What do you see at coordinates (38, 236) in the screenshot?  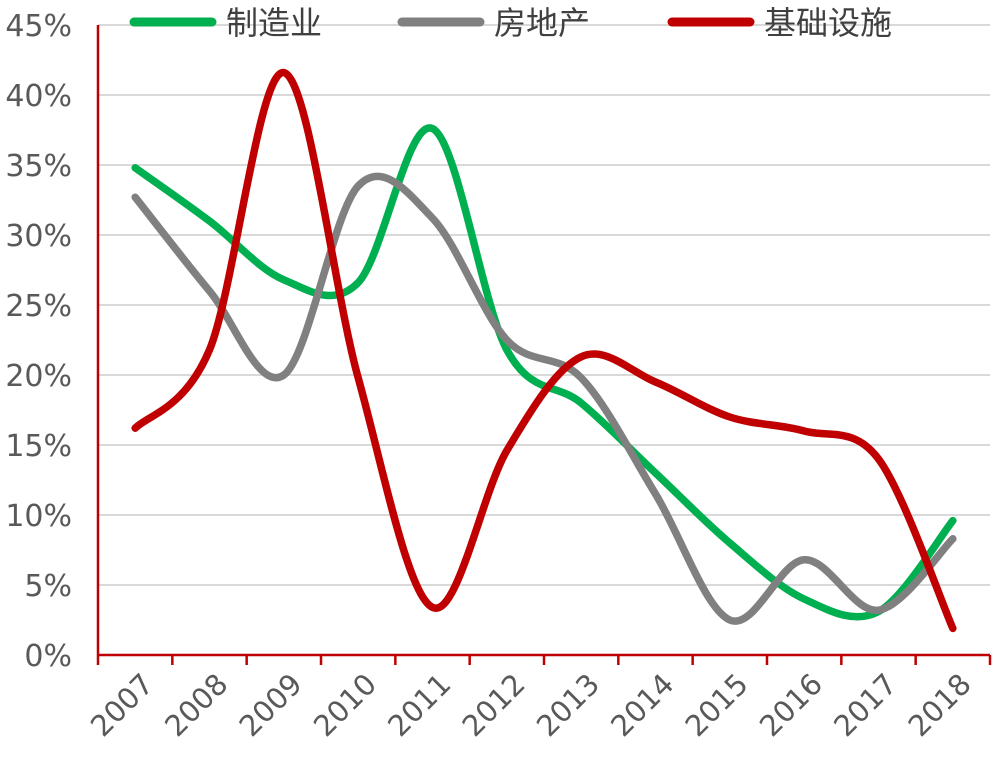 I see `y-tick-label: 30%` at bounding box center [38, 236].